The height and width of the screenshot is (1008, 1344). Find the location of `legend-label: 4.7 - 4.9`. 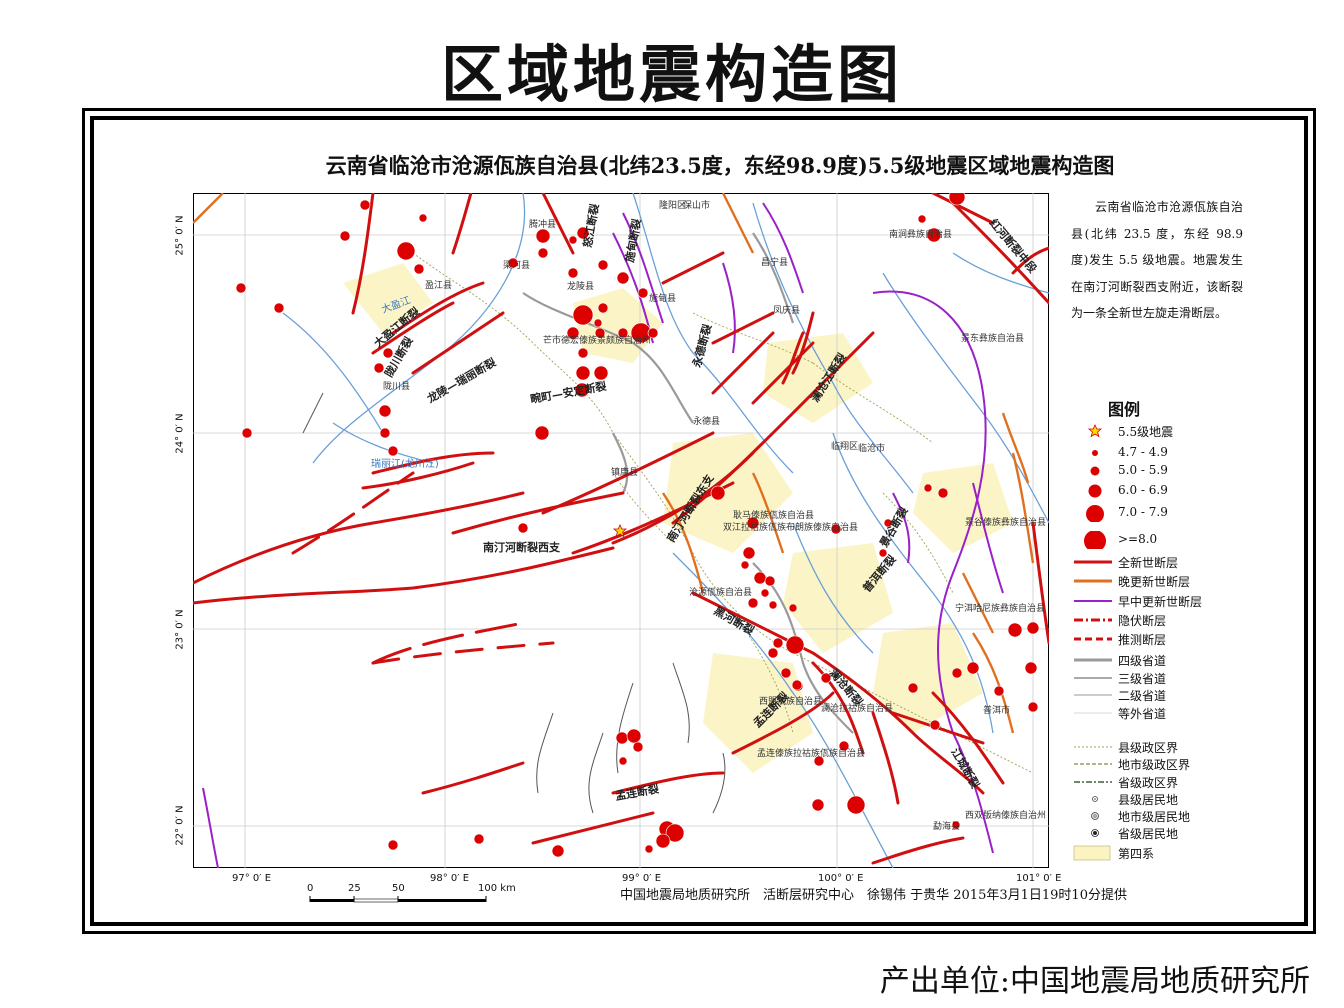

legend-label: 4.7 - 4.9 is located at coordinates (1143, 452).